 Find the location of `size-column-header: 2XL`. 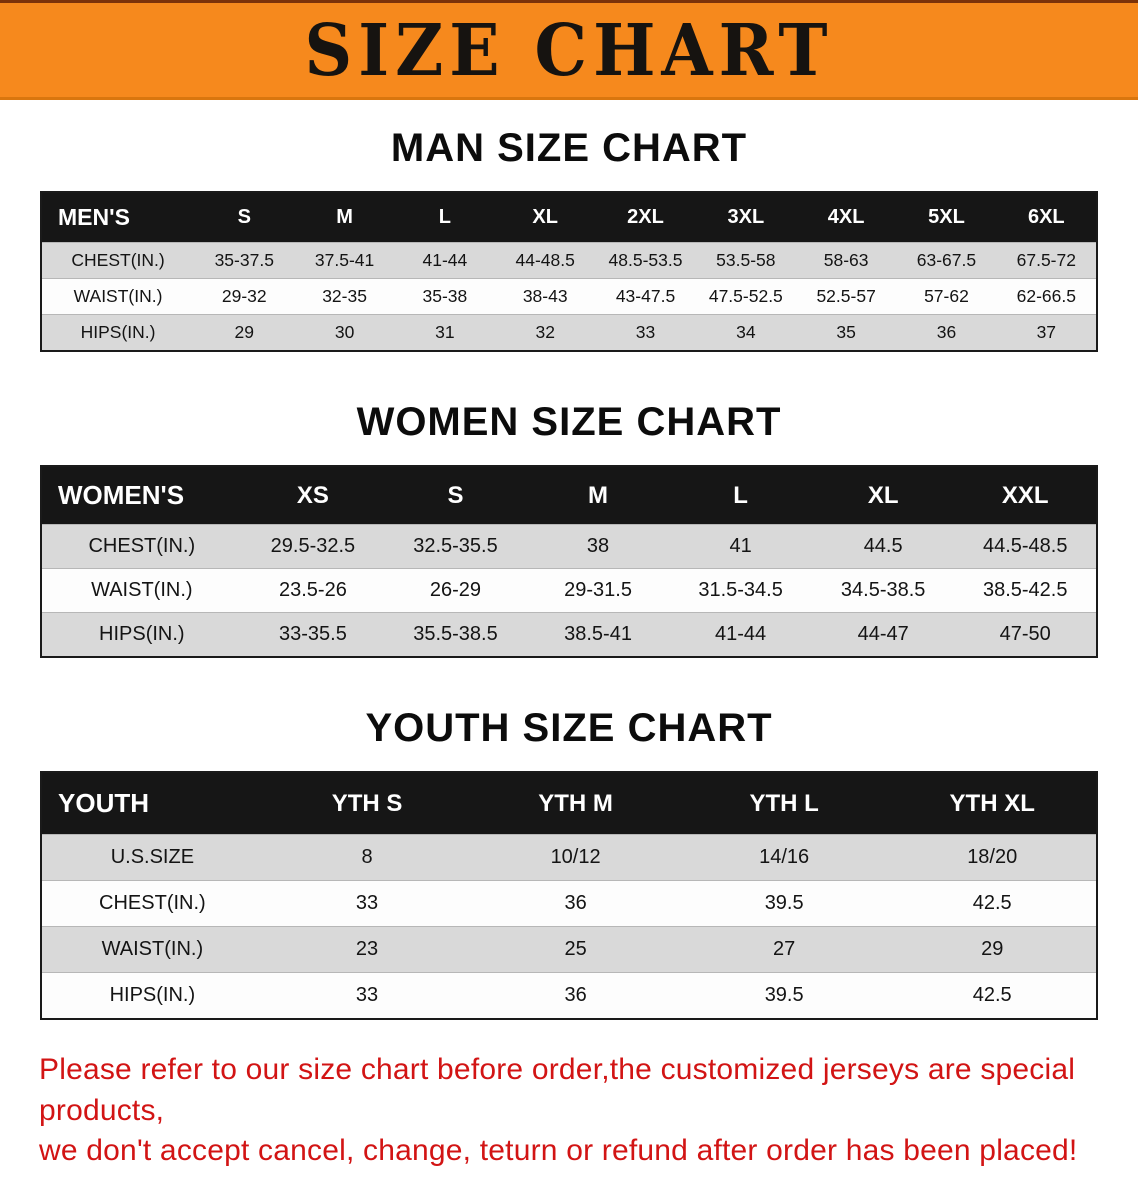

size-column-header: 2XL is located at coordinates (645, 217).